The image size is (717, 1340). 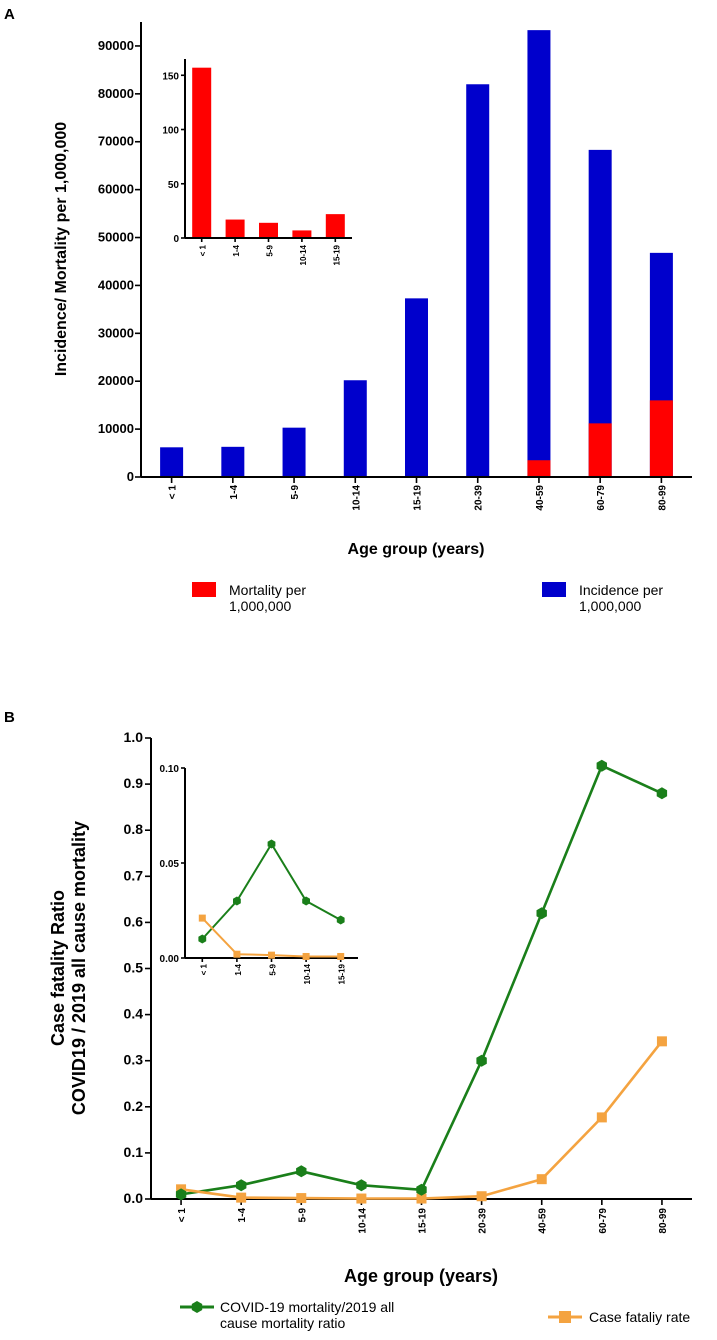 What do you see at coordinates (342, 973) in the screenshot?
I see `panel-b-inset-x-tick-label: 15-19` at bounding box center [342, 973].